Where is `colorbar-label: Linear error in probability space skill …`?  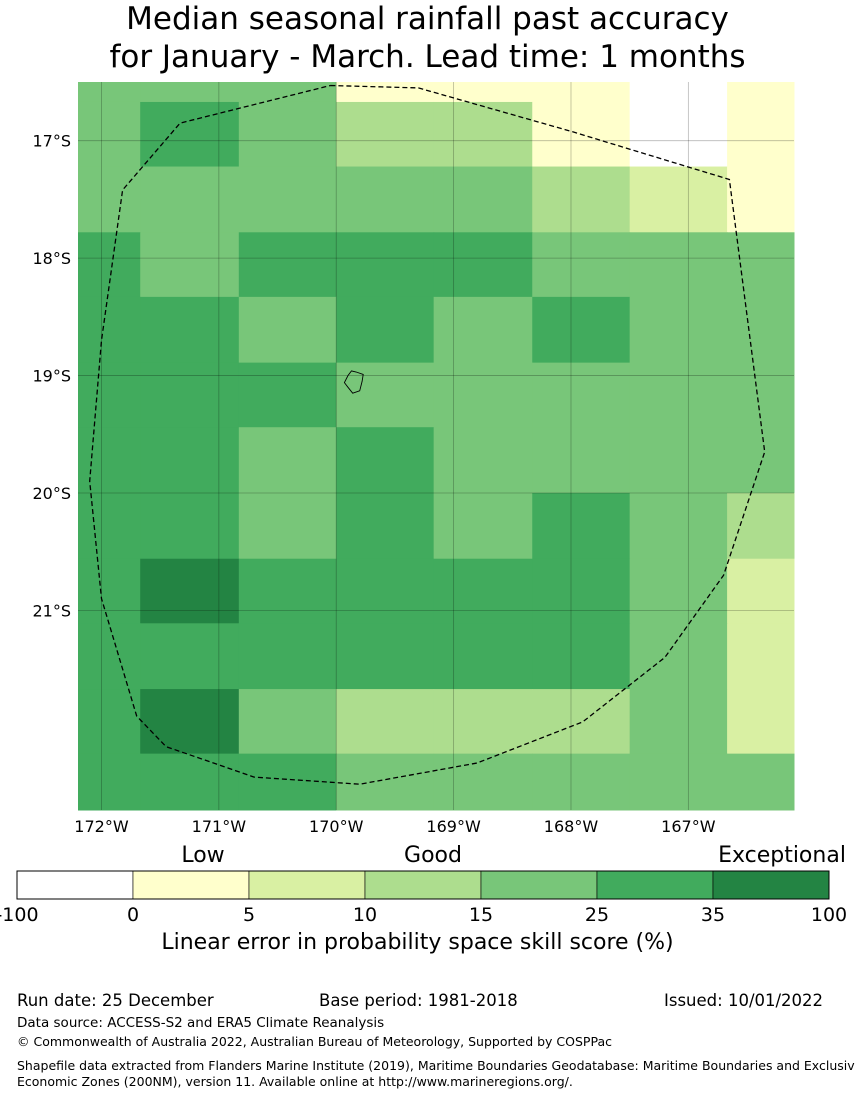 colorbar-label: Linear error in probability space skill … is located at coordinates (417, 942).